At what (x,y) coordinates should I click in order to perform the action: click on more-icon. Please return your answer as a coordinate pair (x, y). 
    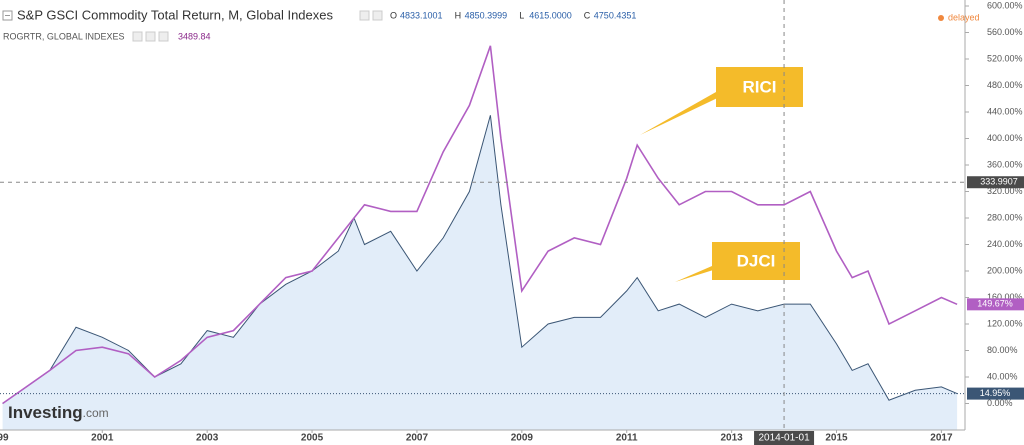
    Looking at the image, I should click on (163, 36).